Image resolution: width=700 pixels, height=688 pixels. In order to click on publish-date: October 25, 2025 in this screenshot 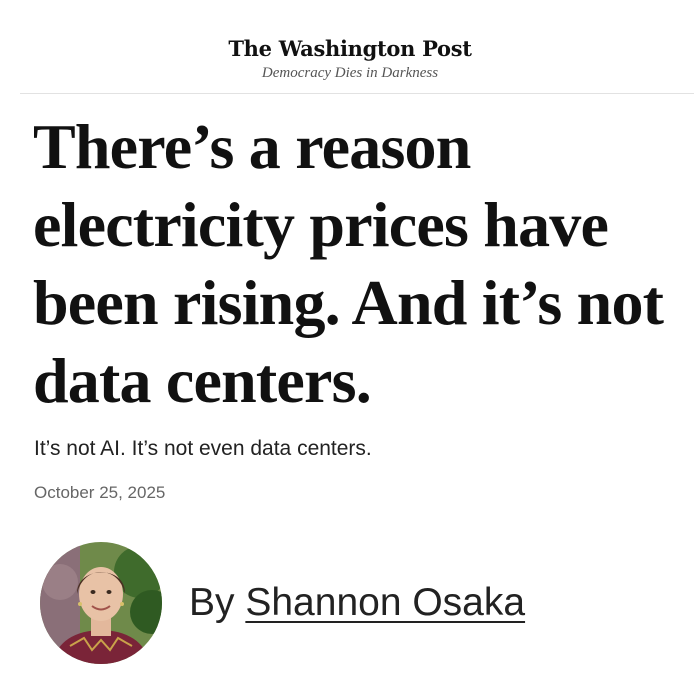, I will do `click(100, 492)`.